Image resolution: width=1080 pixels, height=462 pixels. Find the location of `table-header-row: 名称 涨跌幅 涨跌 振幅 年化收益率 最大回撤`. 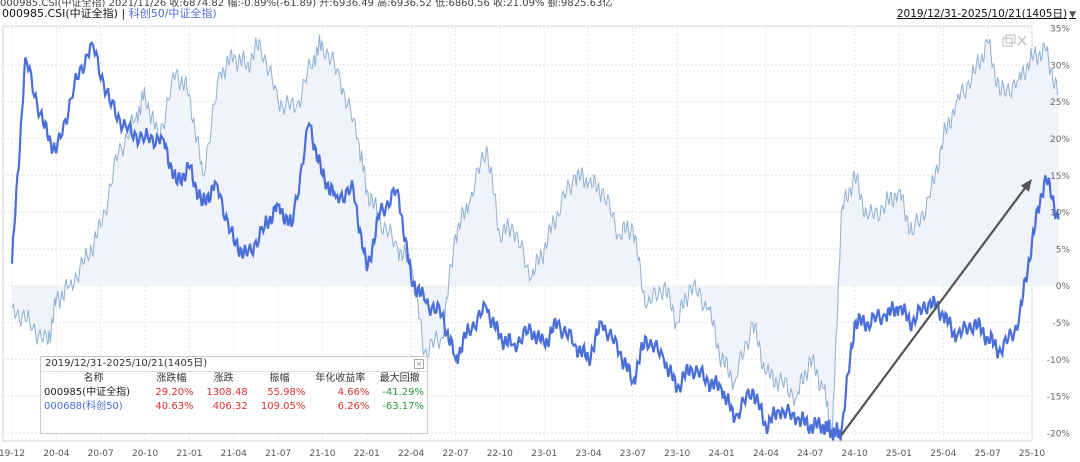

table-header-row: 名称 涨跌幅 涨跌 振幅 年化收益率 最大回撤 is located at coordinates (234, 379).